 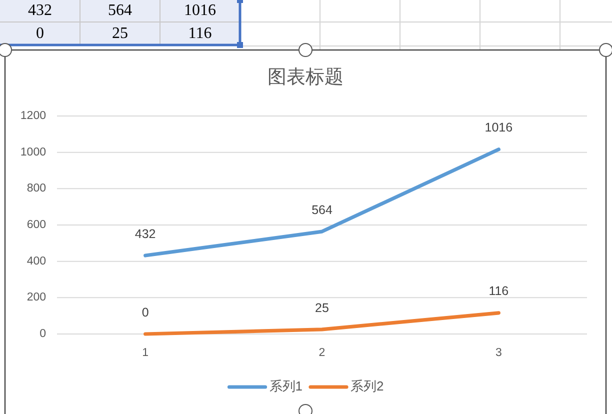 I want to click on legend-label: 系列1, so click(x=285, y=386).